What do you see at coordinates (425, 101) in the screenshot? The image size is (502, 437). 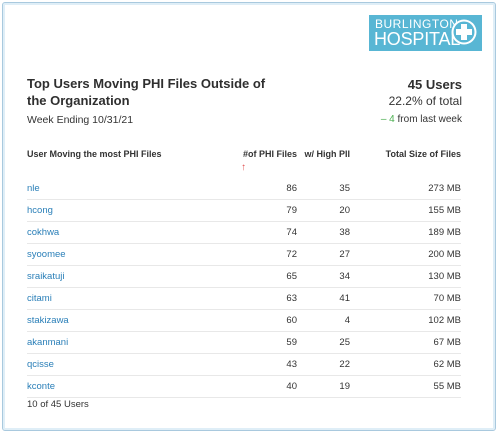 I see `kpi-percent-of-total: 22.2% of total` at bounding box center [425, 101].